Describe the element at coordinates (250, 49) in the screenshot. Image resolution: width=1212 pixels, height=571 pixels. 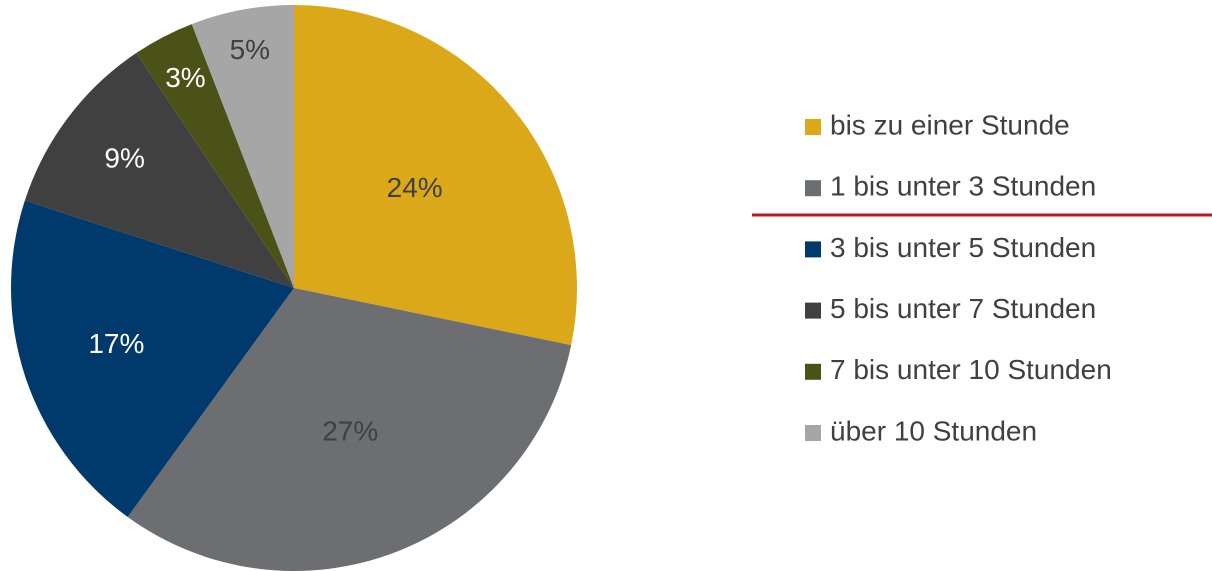
I see `data-label: 5%` at that location.